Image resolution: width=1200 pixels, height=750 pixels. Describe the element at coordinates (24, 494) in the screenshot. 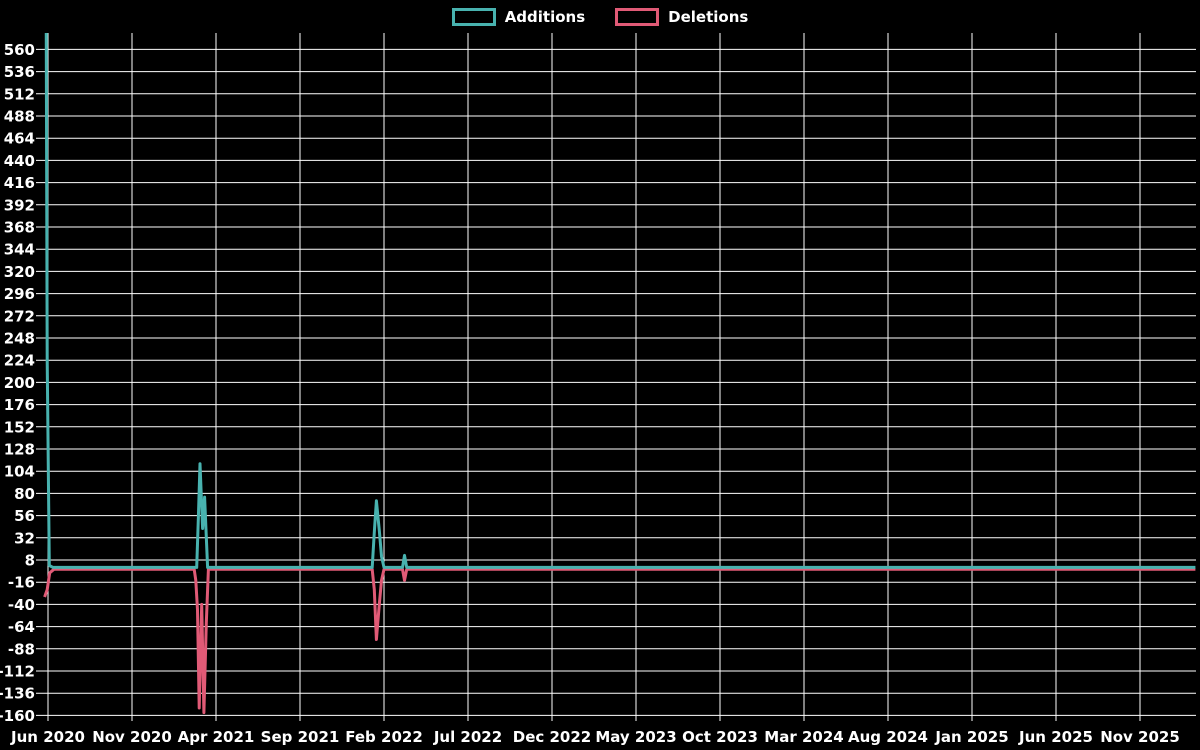

I see `y-tick-label: 80` at that location.